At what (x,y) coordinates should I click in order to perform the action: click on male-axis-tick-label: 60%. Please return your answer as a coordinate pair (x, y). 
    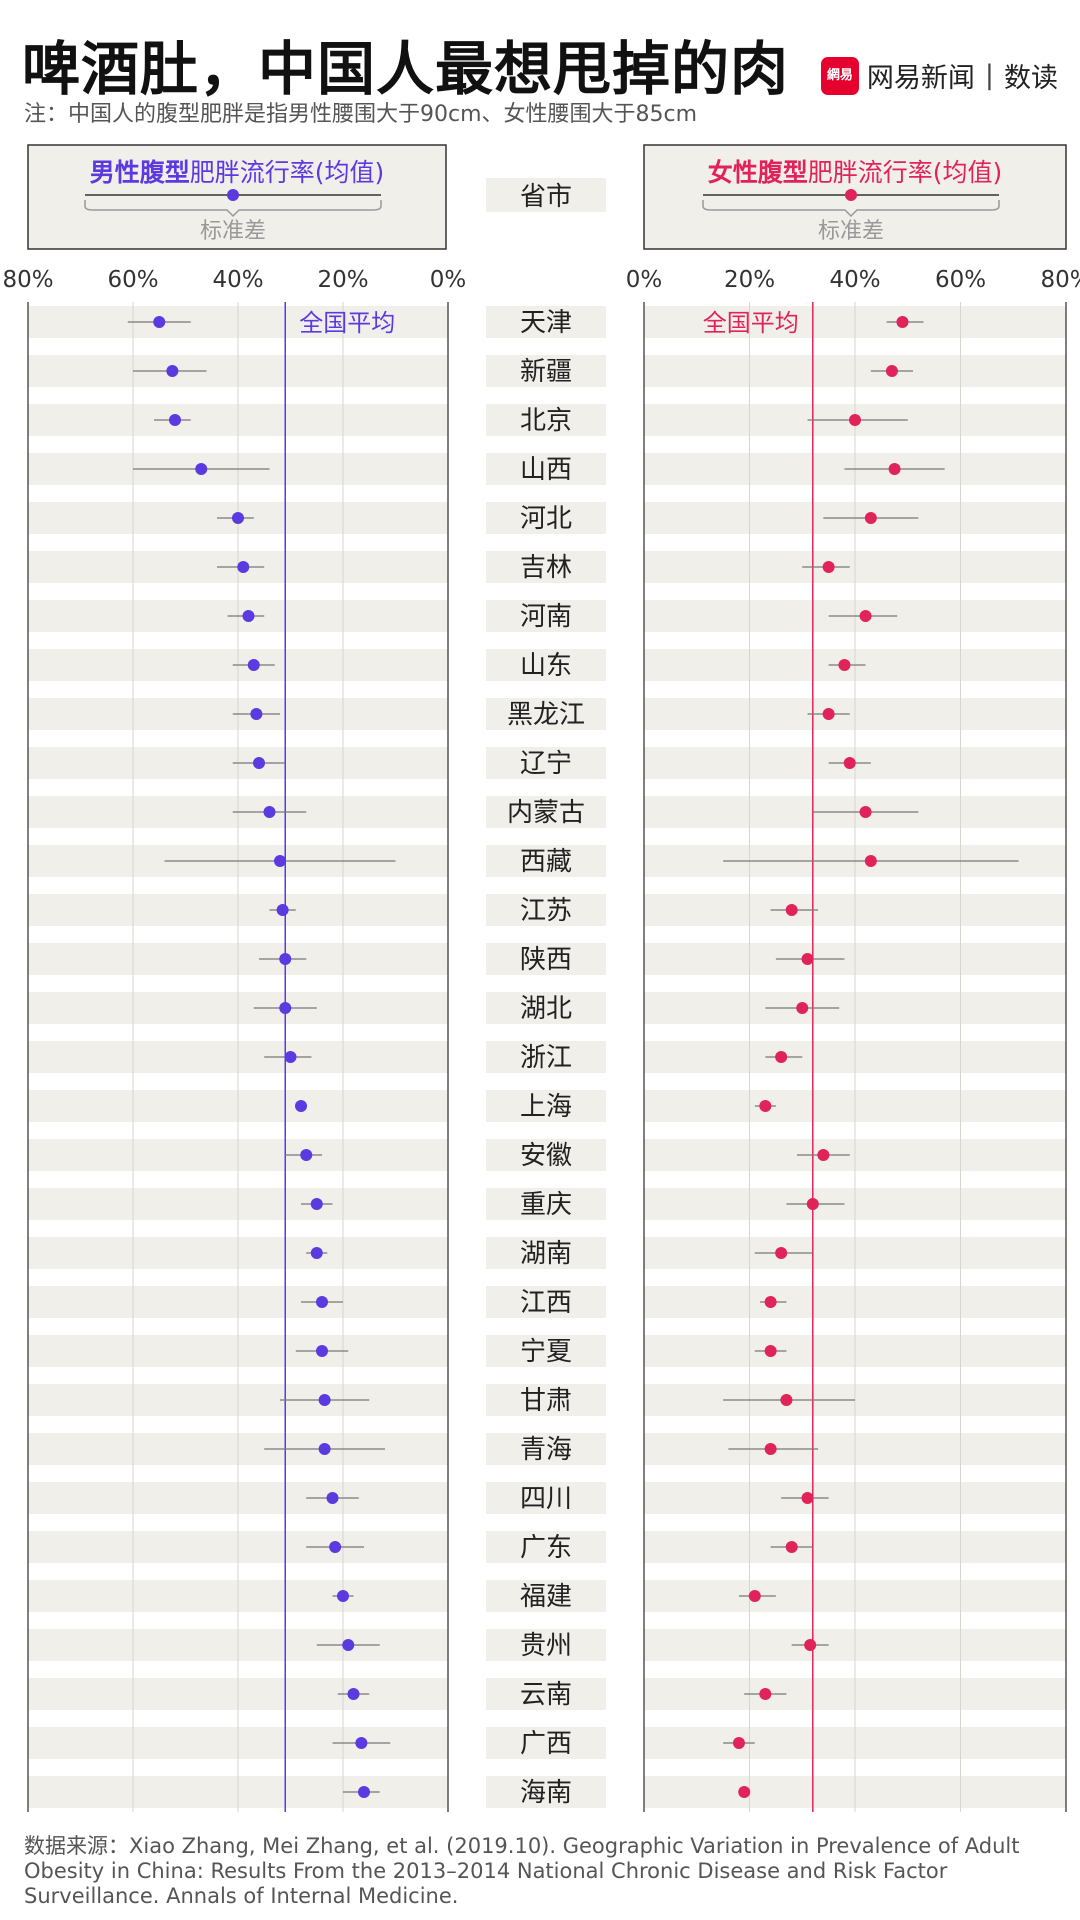
    Looking at the image, I should click on (132, 280).